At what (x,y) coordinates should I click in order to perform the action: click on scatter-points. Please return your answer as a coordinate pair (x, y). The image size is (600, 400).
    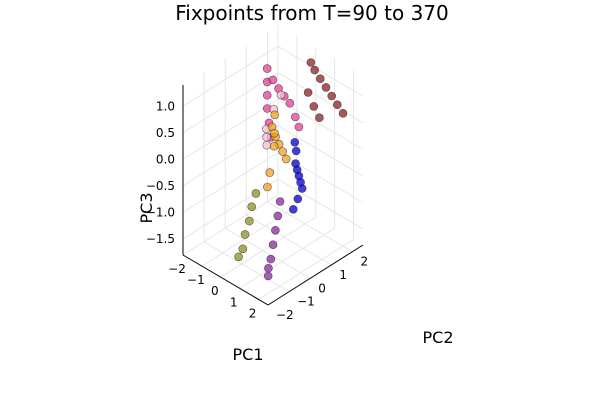
    Looking at the image, I should click on (291, 169).